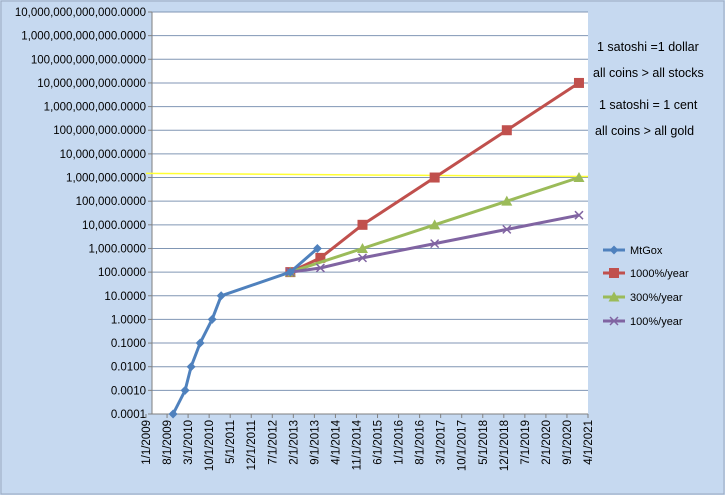 This screenshot has width=725, height=495. What do you see at coordinates (648, 47) in the screenshot?
I see `annotation-text: 1 satoshi =1 dollar` at bounding box center [648, 47].